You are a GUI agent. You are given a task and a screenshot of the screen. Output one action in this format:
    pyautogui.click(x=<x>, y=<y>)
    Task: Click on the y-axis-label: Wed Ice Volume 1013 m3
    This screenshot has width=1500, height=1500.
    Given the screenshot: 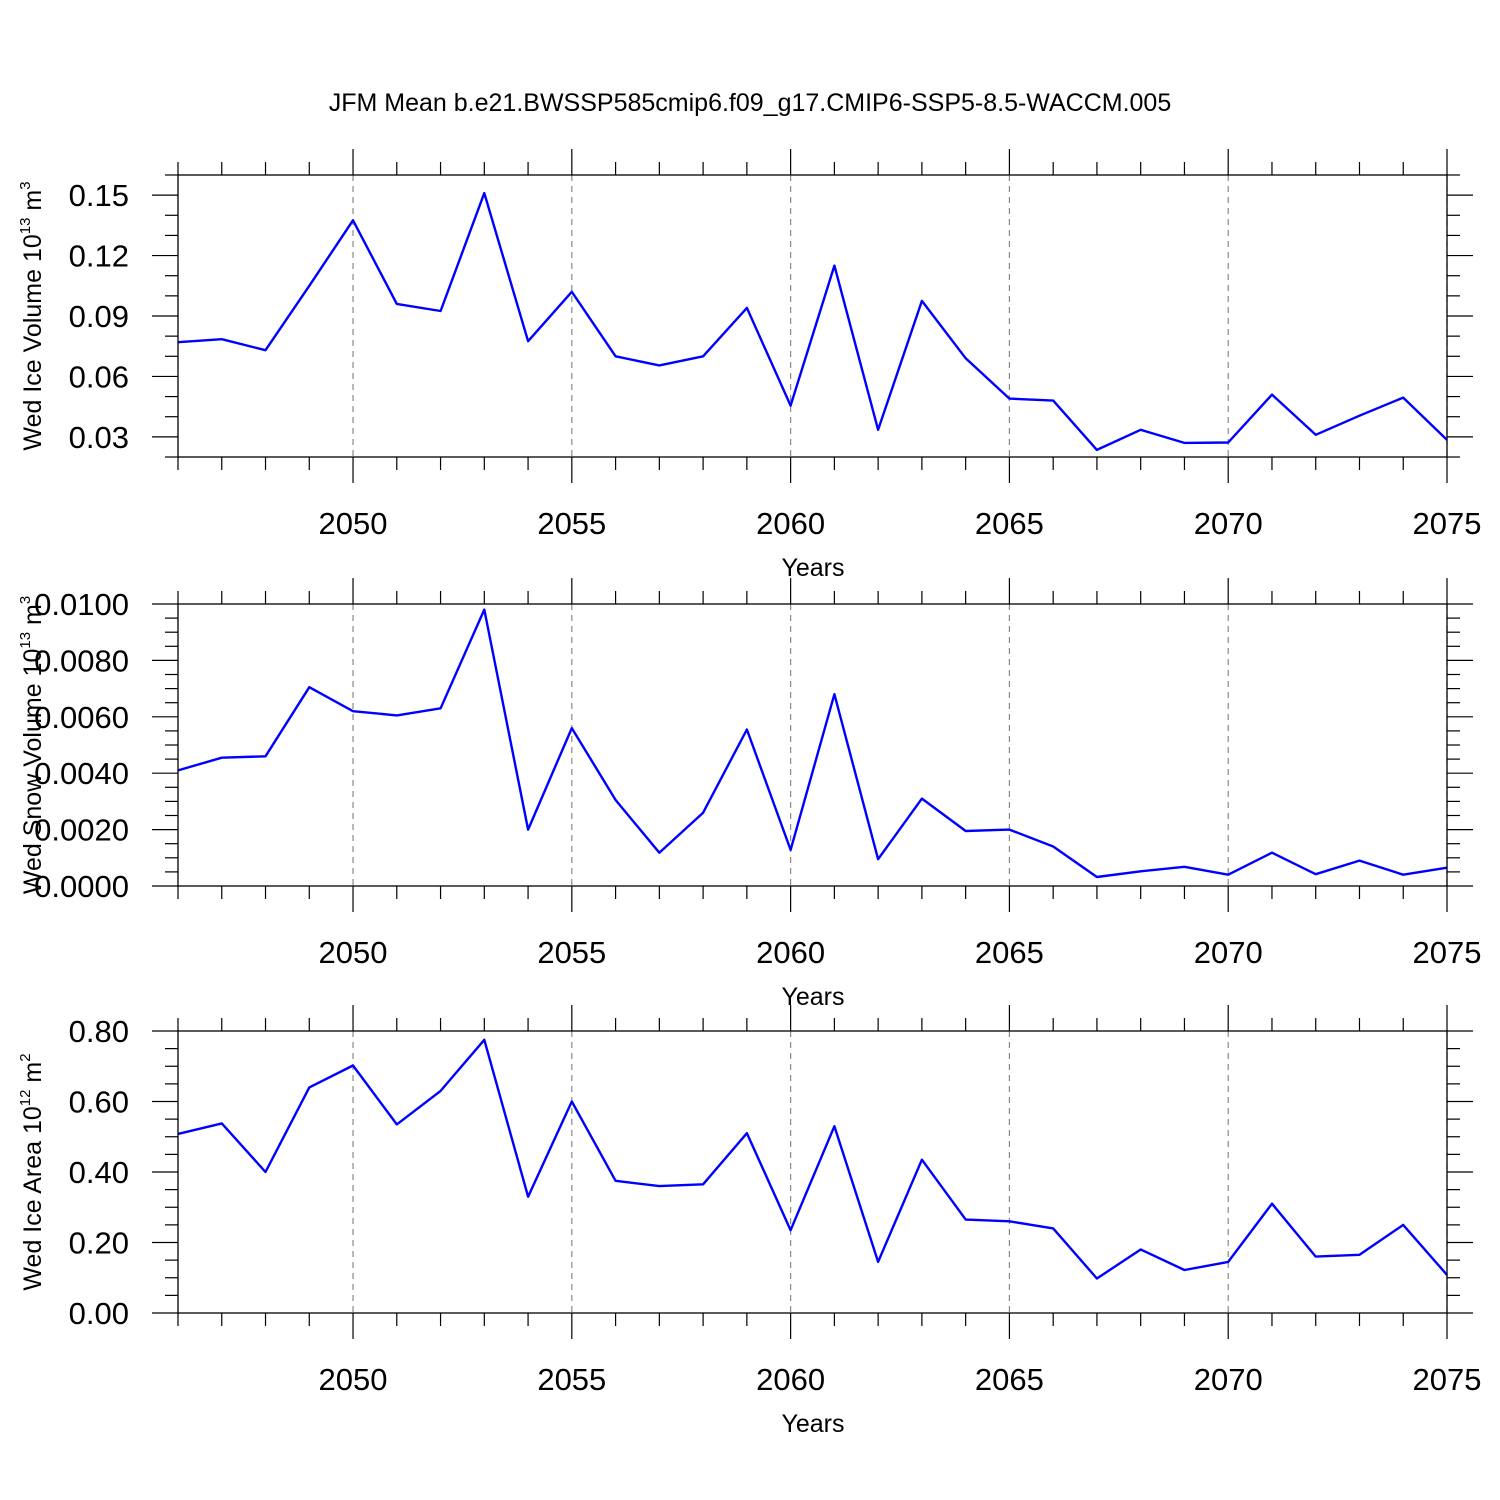 What is the action you would take?
    pyautogui.click(x=32, y=315)
    